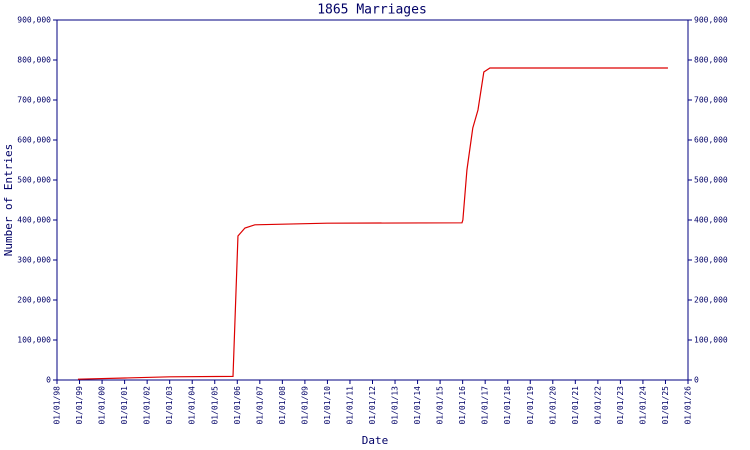 The height and width of the screenshot is (450, 750). I want to click on x-tick-label: 01/01/21, so click(575, 405).